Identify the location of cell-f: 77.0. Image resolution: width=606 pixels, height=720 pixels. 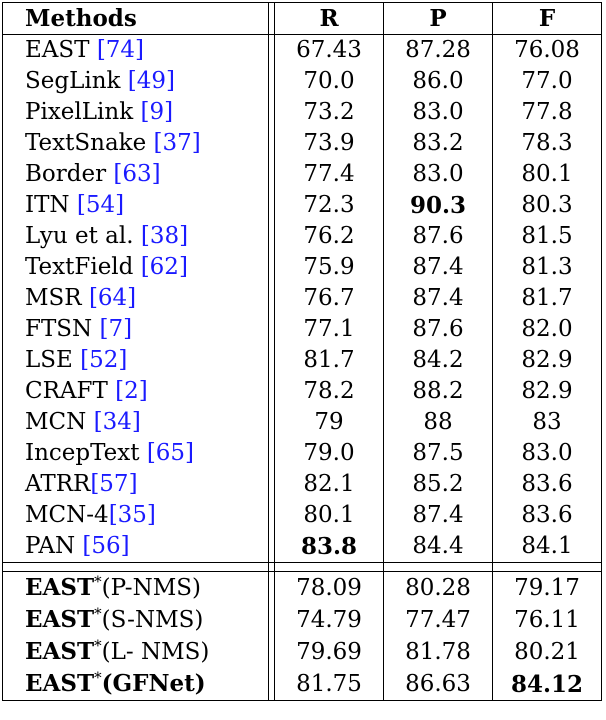
(547, 81).